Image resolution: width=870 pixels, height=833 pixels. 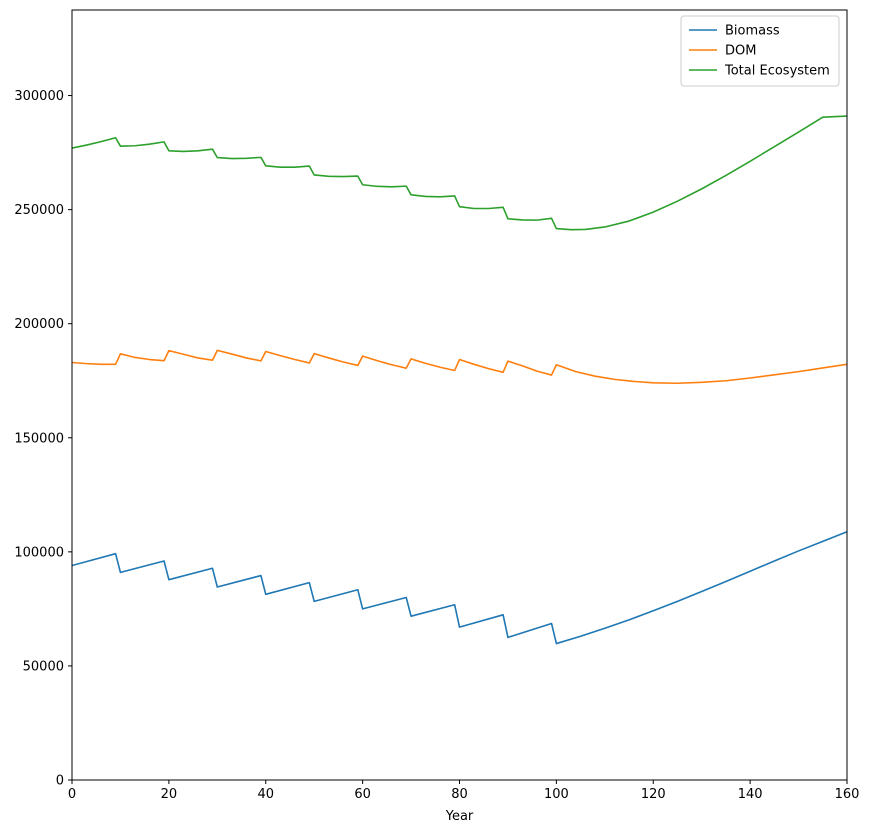 I want to click on y-tick-label: 150000, so click(x=39, y=438).